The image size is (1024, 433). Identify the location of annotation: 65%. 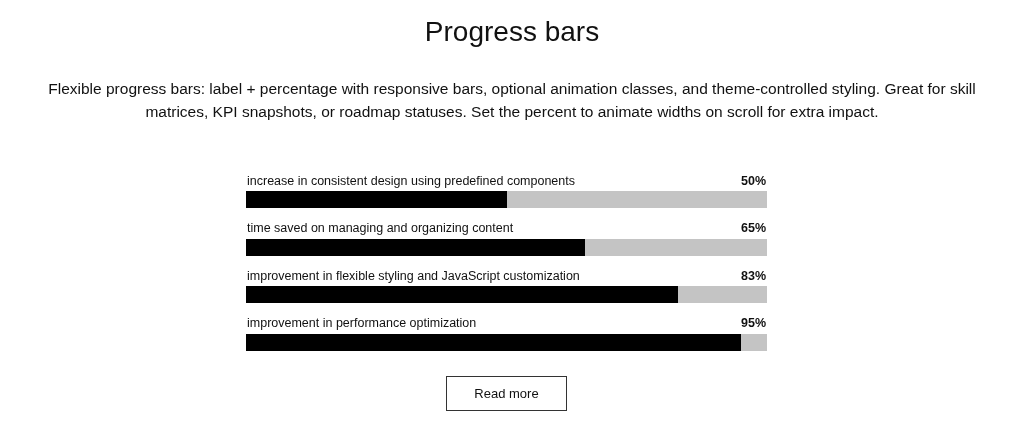
(754, 228).